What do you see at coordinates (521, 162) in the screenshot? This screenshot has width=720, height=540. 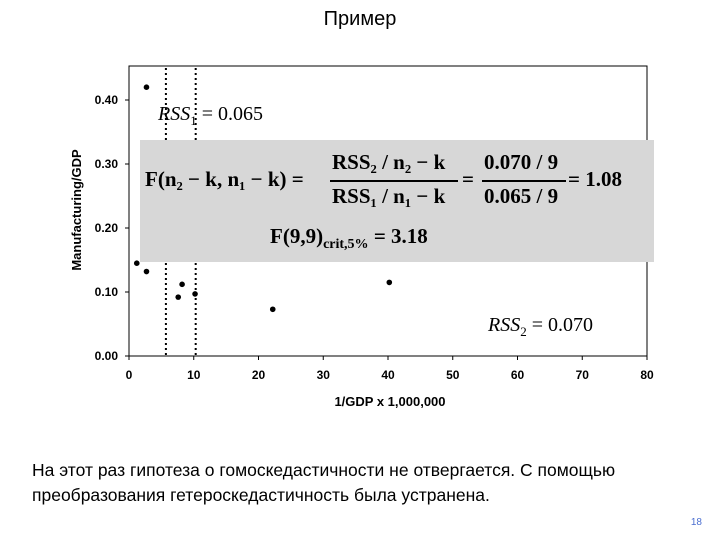 I see `fraction2-numerator: 0.070 / 9` at bounding box center [521, 162].